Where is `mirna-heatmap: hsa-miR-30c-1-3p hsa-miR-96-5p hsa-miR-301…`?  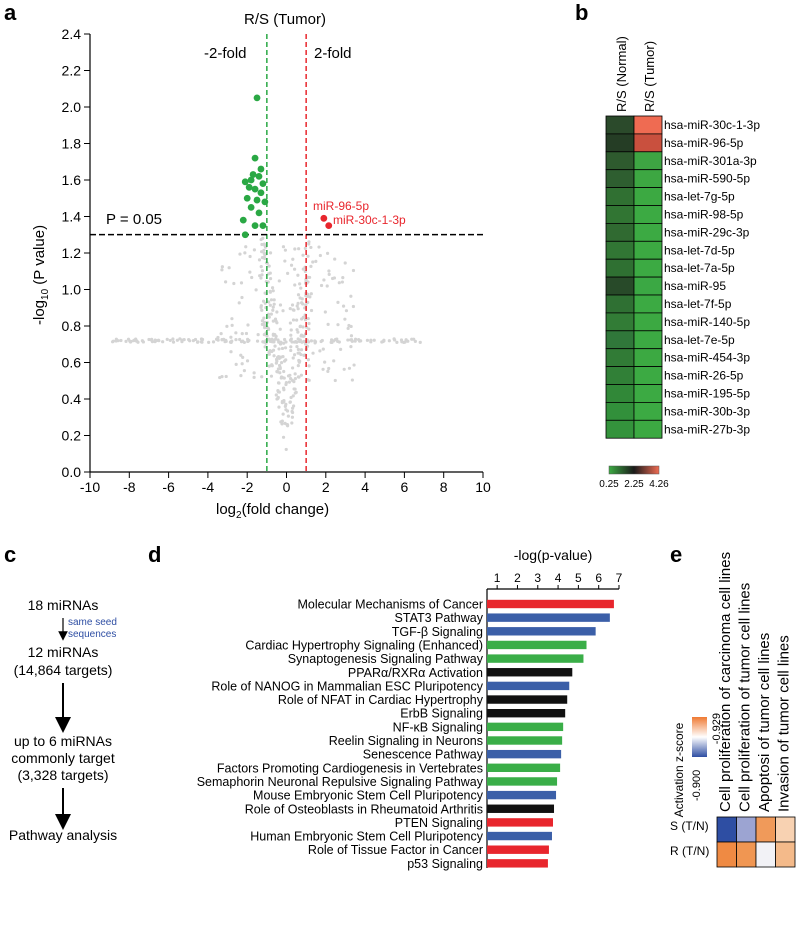 mirna-heatmap: hsa-miR-30c-1-3p hsa-miR-96-5p hsa-miR-301… is located at coordinates (682, 277).